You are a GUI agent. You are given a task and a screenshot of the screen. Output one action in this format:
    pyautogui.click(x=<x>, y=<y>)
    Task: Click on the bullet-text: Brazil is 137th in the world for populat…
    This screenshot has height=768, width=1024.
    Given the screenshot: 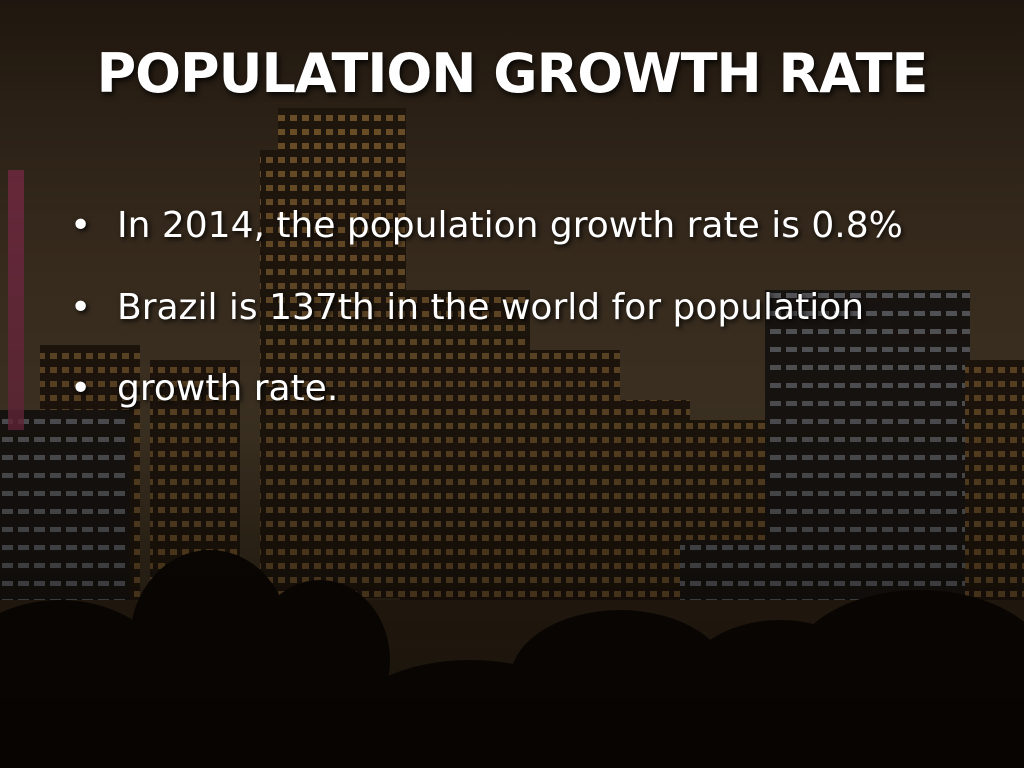 What is the action you would take?
    pyautogui.click(x=491, y=307)
    